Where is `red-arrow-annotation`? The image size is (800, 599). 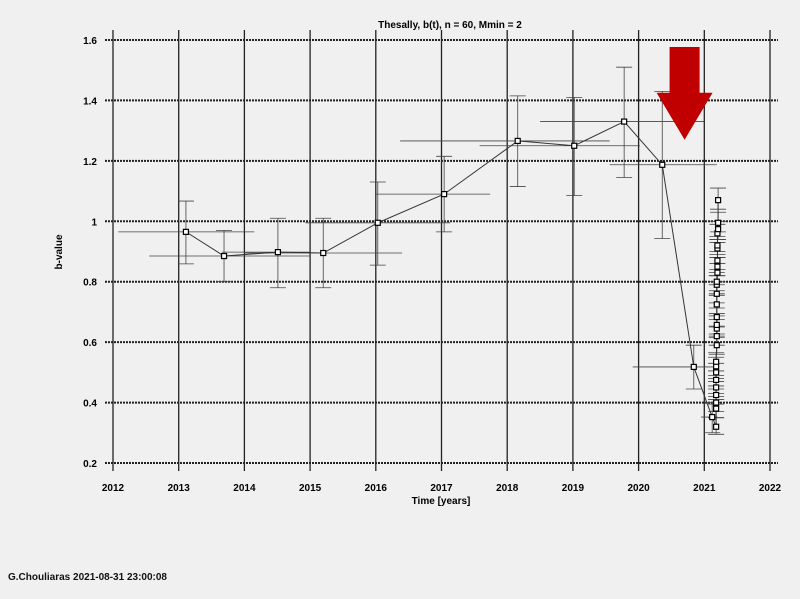
red-arrow-annotation is located at coordinates (684, 93).